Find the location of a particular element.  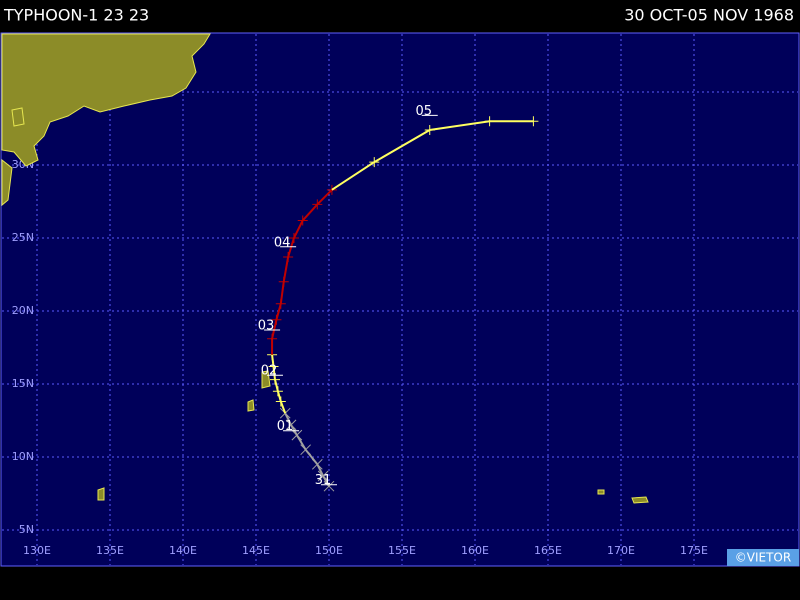

day-label: 05 is located at coordinates (423, 111).